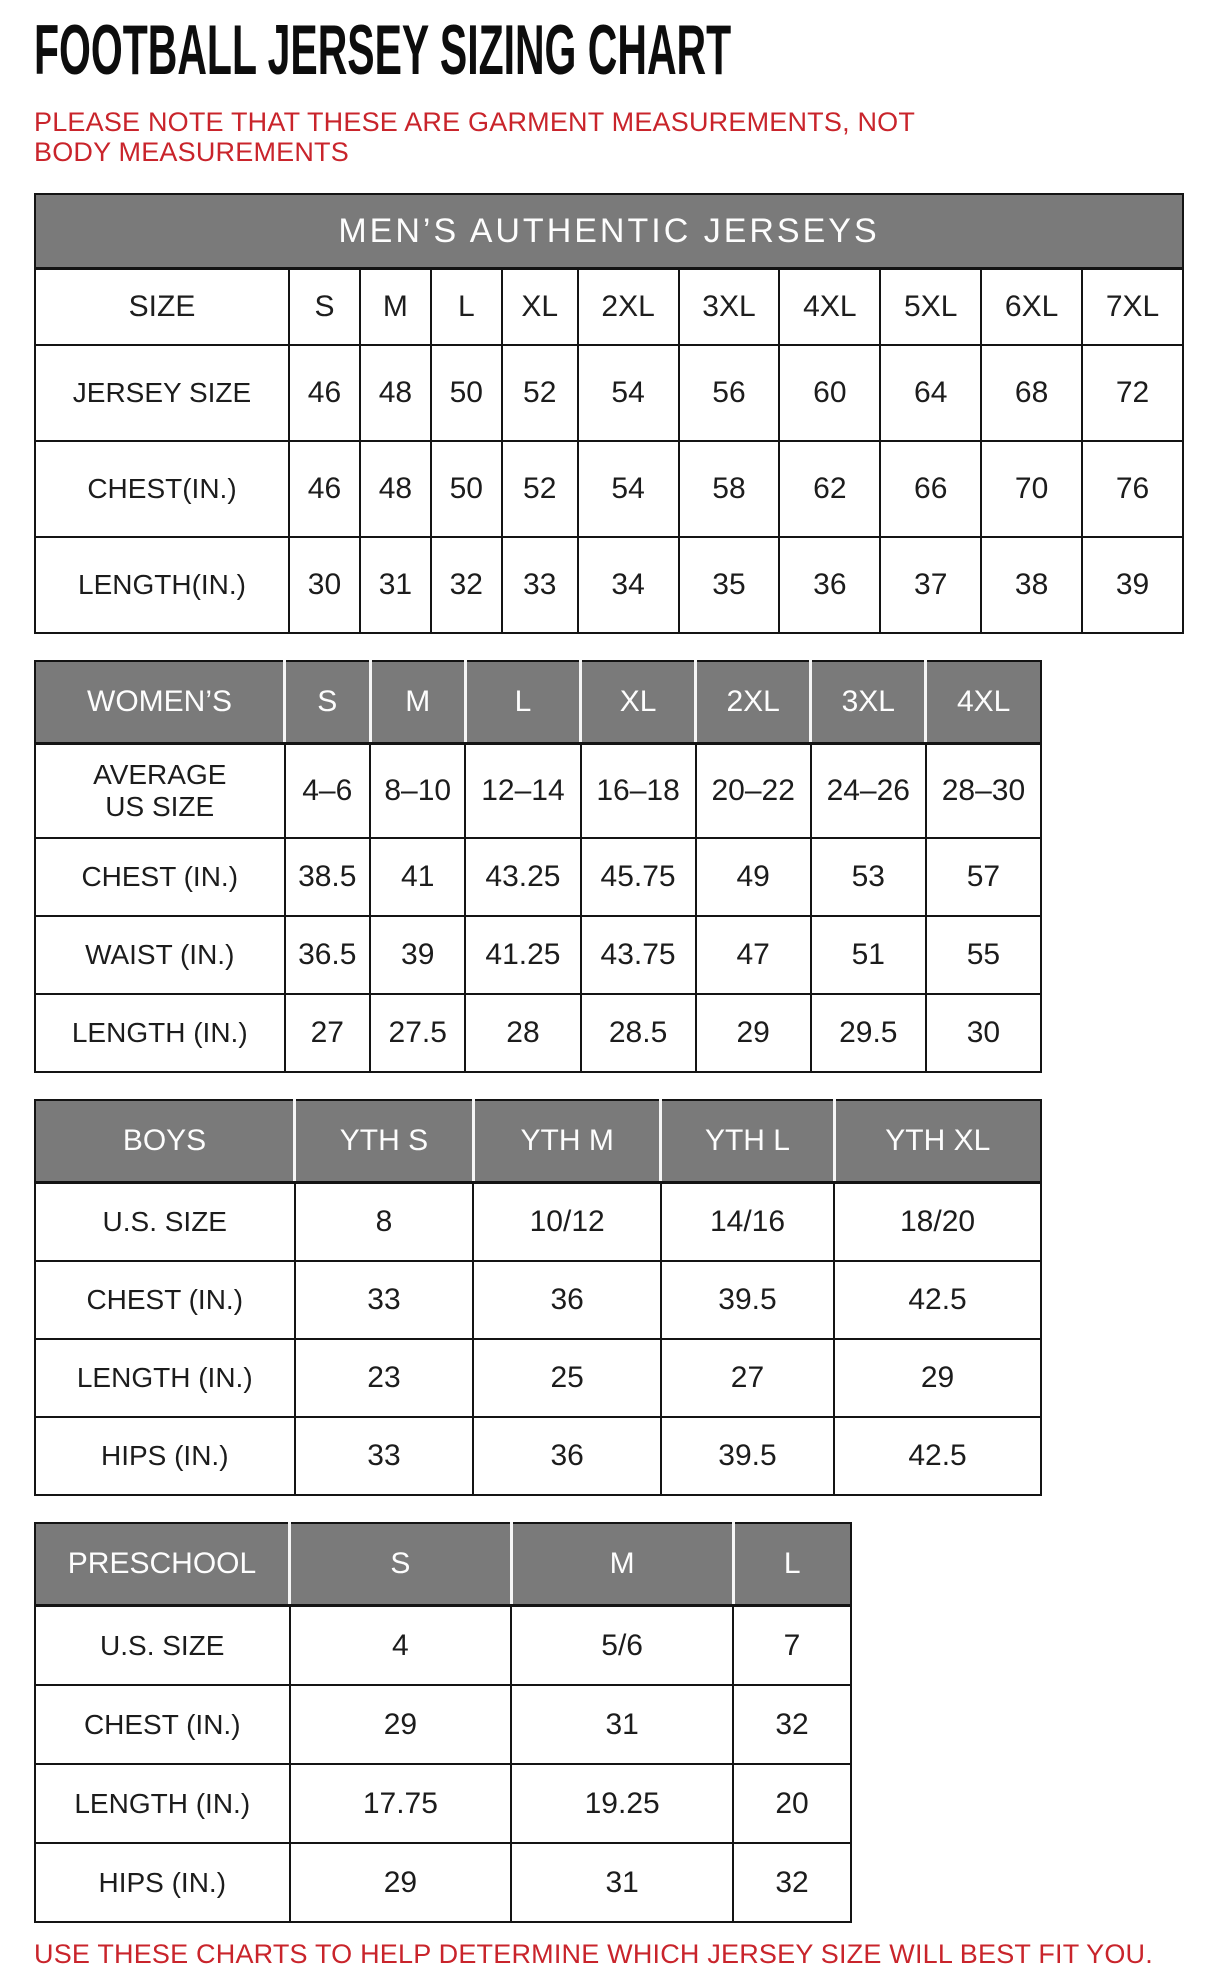 The width and height of the screenshot is (1220, 1980). Describe the element at coordinates (384, 1300) in the screenshot. I see `boys-value-cell: 33` at that location.